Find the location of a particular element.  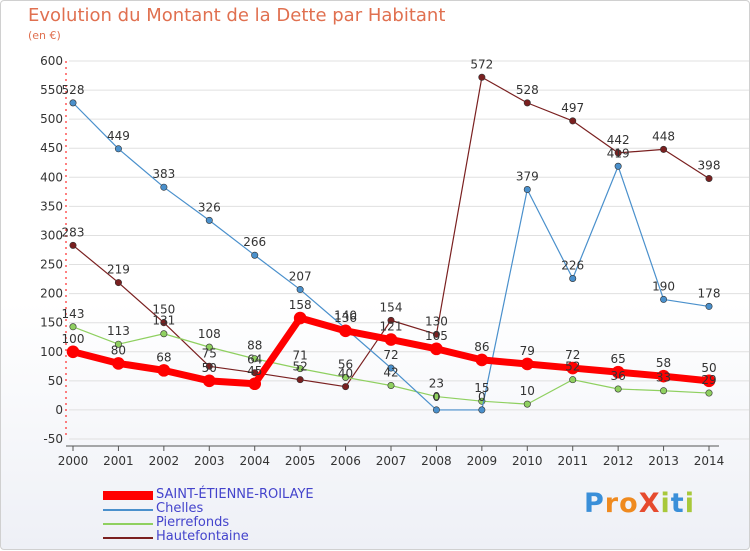

data-label: 23 is located at coordinates (436, 384).